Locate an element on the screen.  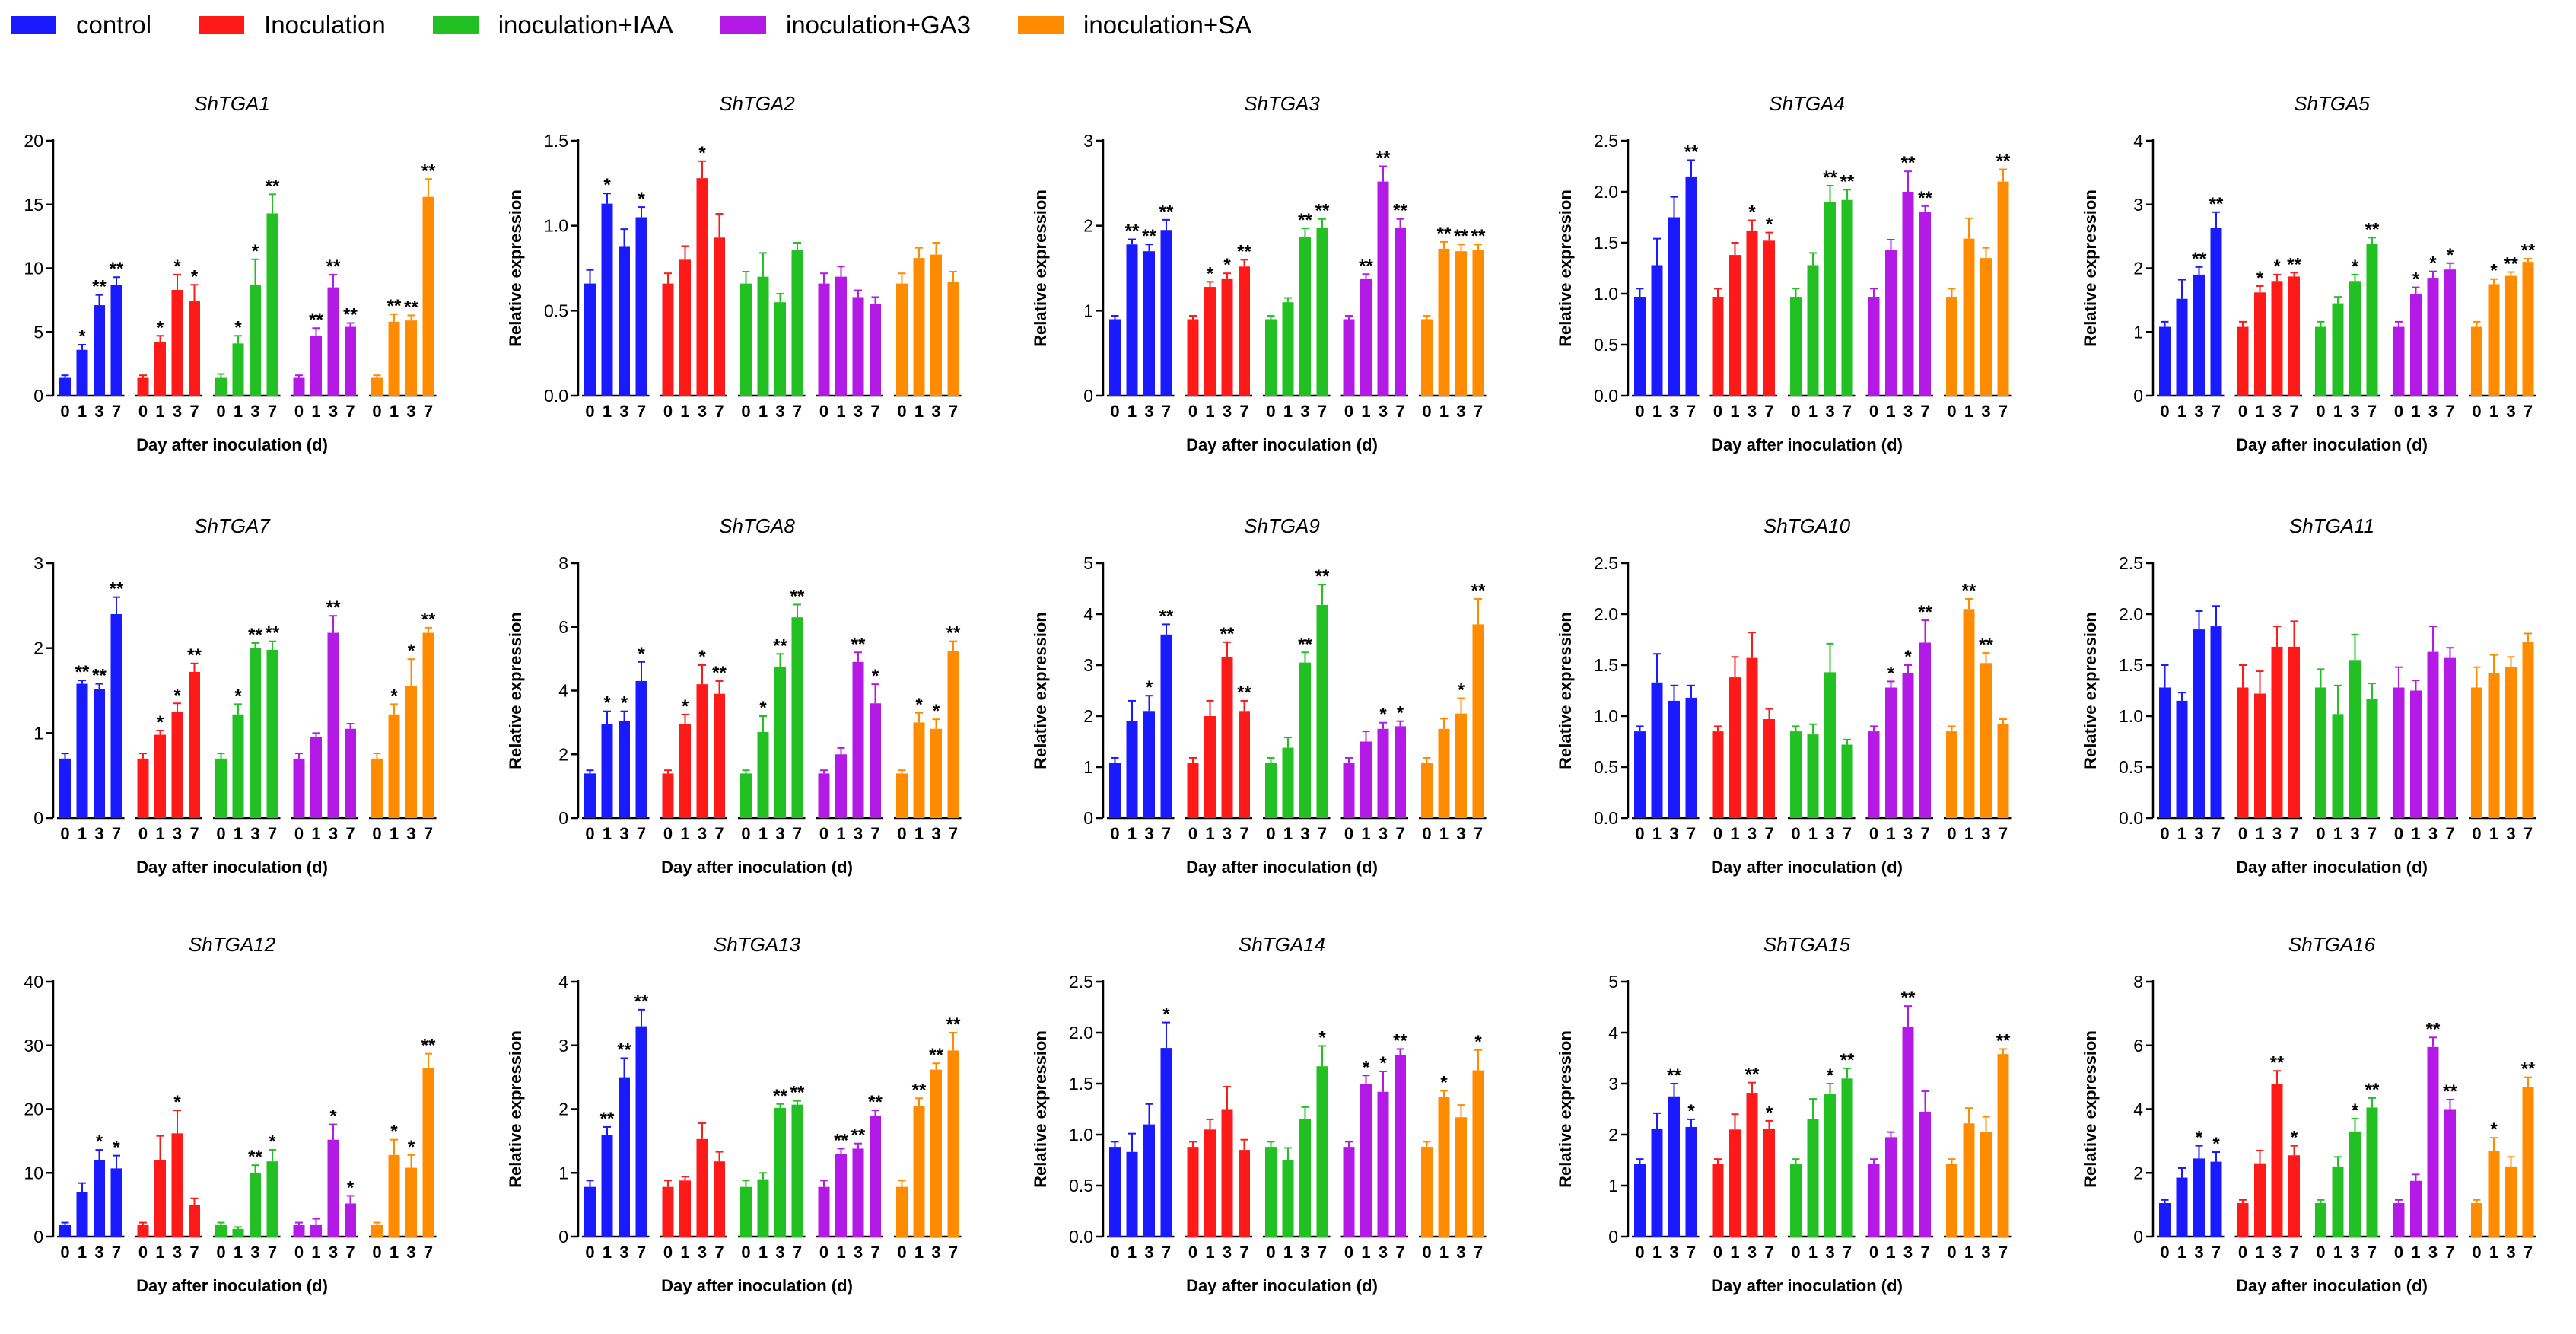
chart-9-x-label: Day after inoculation (d) is located at coordinates (2332, 868).